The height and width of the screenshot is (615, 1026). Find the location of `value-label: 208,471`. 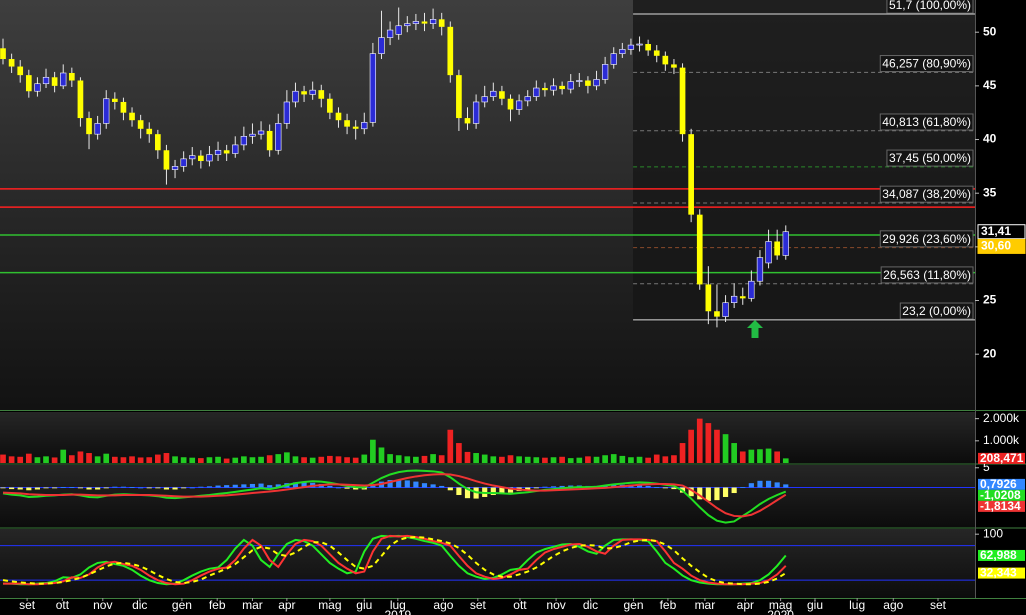

value-label: 208,471 is located at coordinates (1002, 458).